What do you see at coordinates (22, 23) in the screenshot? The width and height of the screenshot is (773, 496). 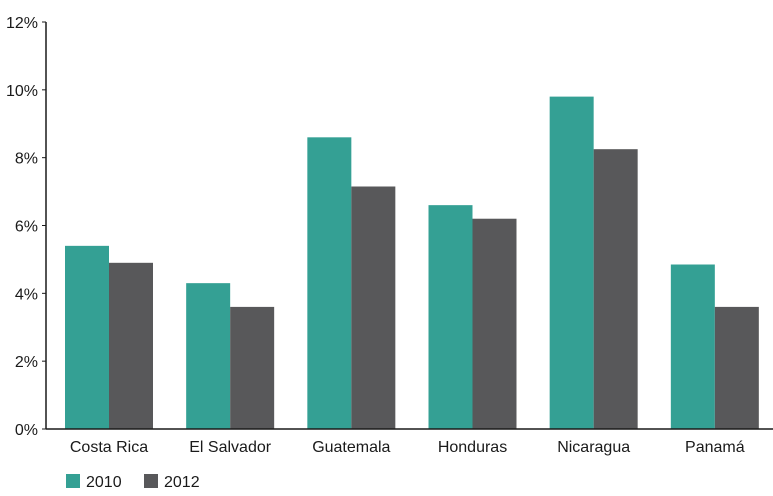 I see `y-tick-label: 12%` at bounding box center [22, 23].